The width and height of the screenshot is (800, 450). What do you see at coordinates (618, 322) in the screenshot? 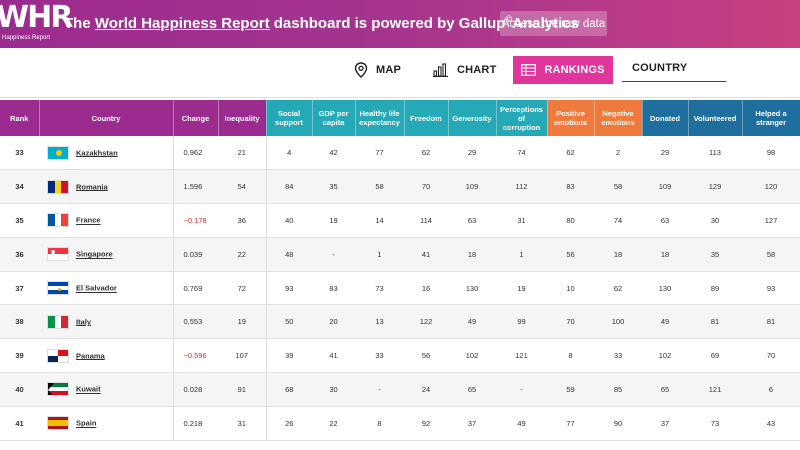
I see `cell-negative: 100` at bounding box center [618, 322].